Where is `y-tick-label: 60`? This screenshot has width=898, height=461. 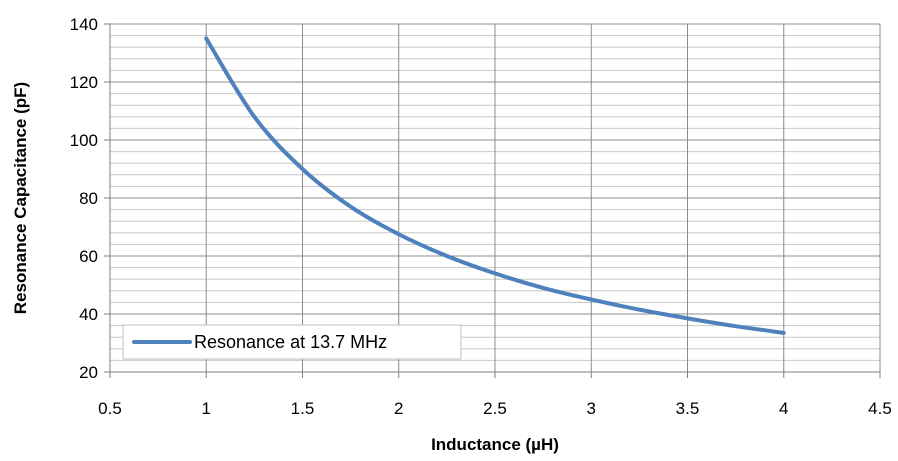 y-tick-label: 60 is located at coordinates (88, 256).